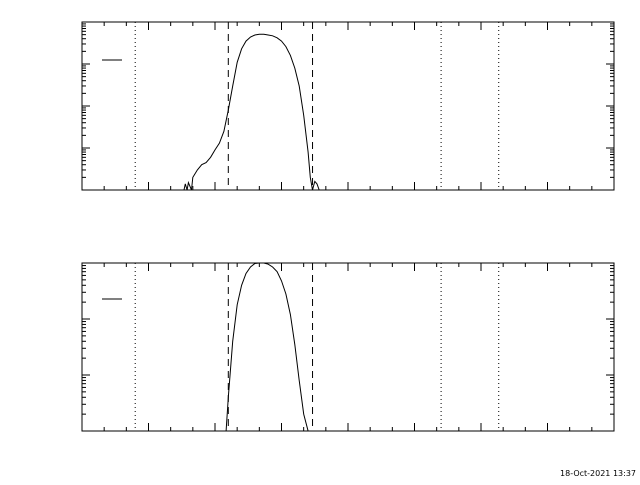 This screenshot has width=640, height=485. What do you see at coordinates (598, 473) in the screenshot?
I see `timestamp-stamp: 18-Oct-2021 13:37` at bounding box center [598, 473].